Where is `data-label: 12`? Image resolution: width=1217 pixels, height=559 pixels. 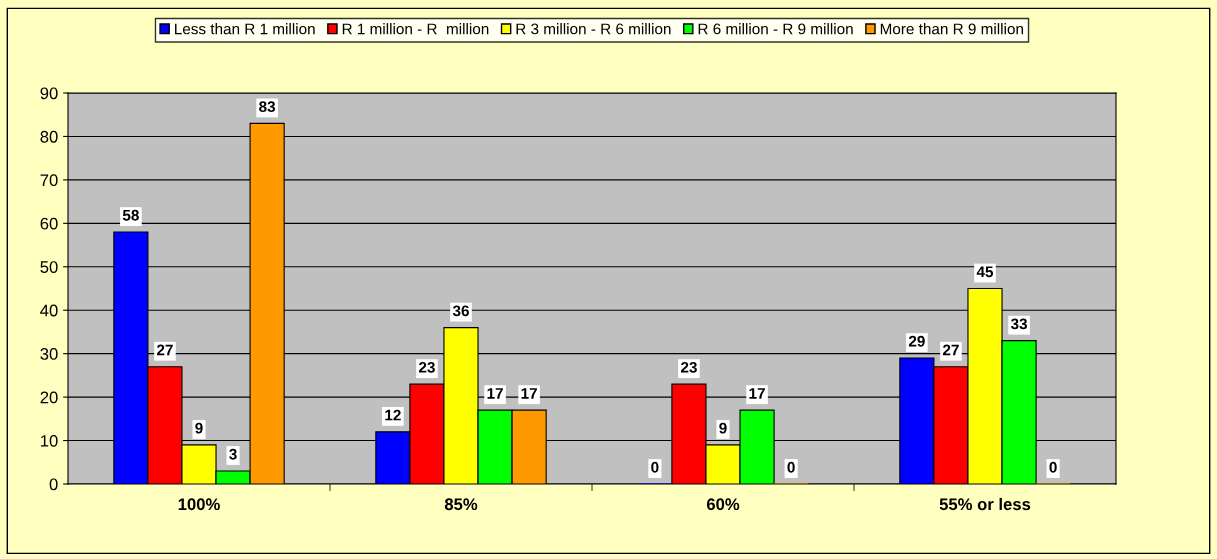
data-label: 12 is located at coordinates (393, 415).